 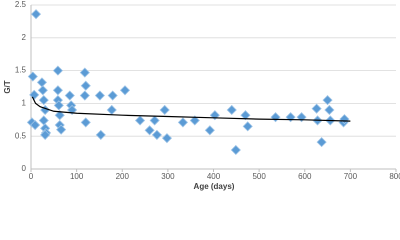 What do you see at coordinates (394, 176) in the screenshot?
I see `x-tick-label: 800` at bounding box center [394, 176].